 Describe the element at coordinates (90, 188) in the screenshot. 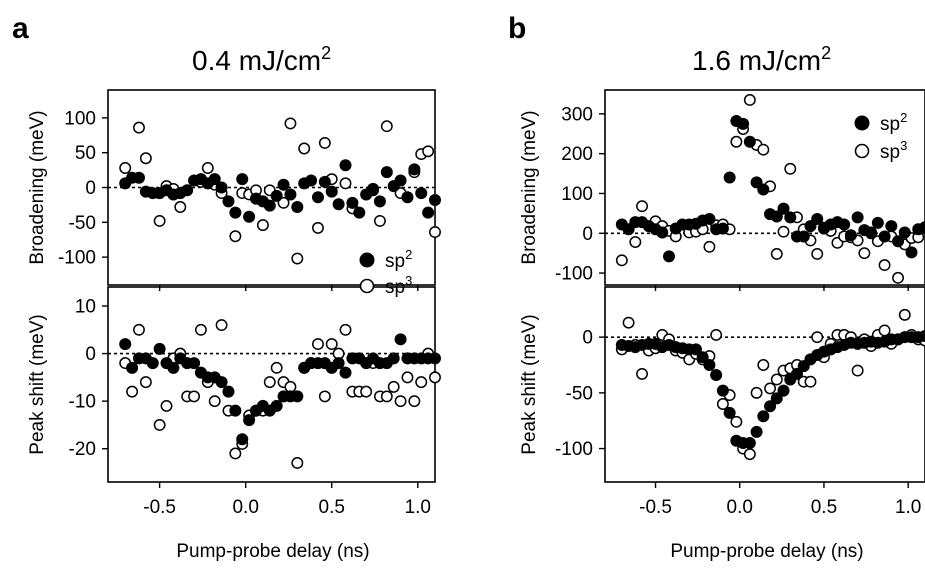

I see `plot-a-top-ytick-label: 0` at that location.